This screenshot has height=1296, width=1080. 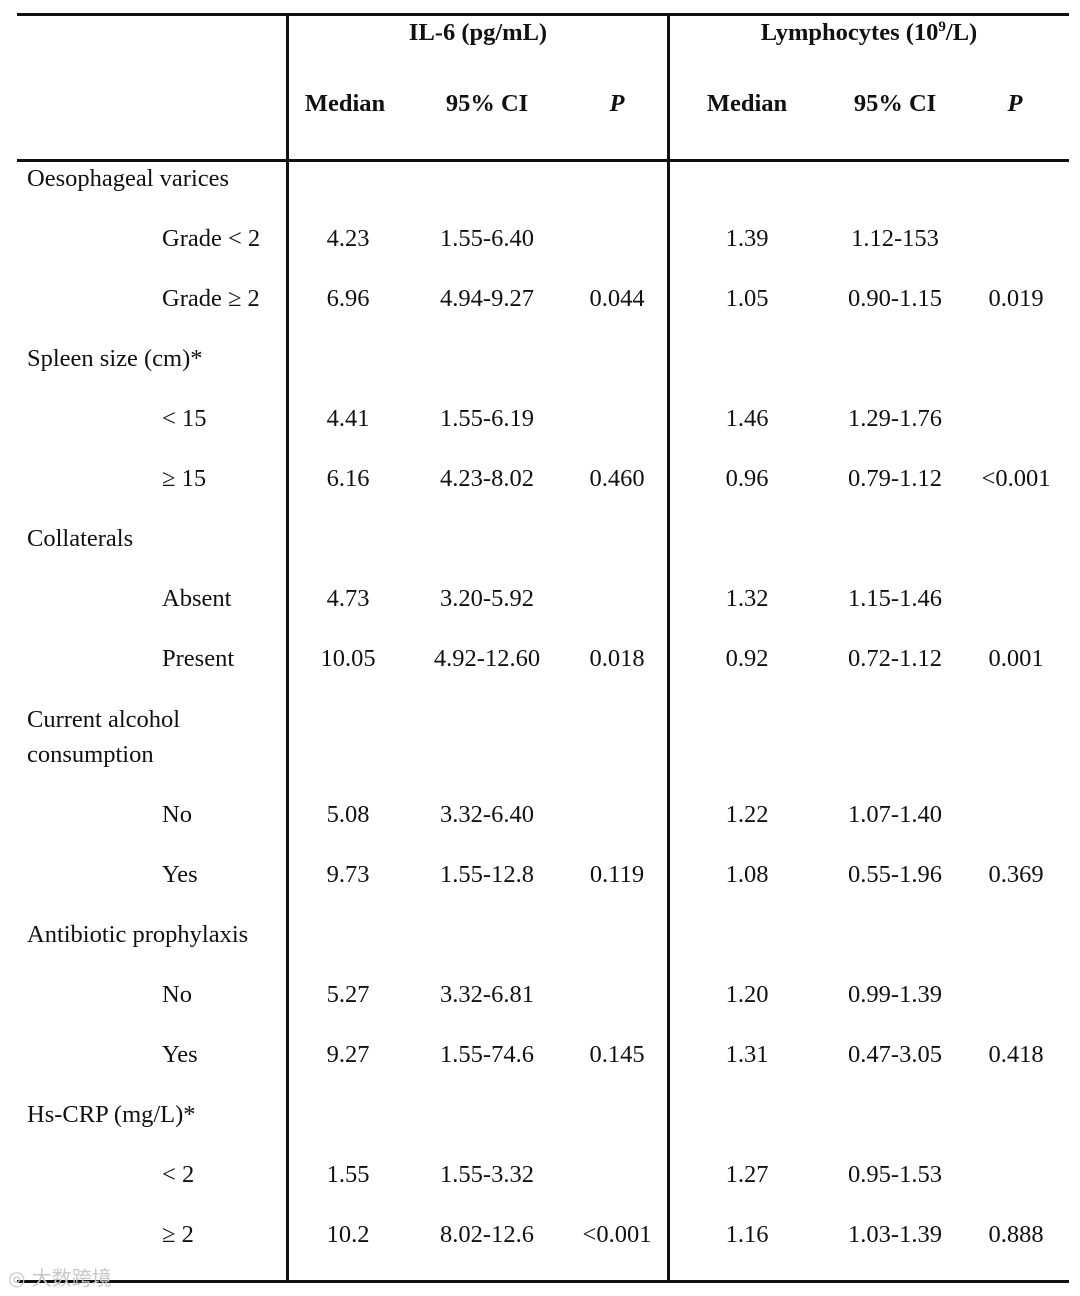 I want to click on row-label: consumption, so click(x=90, y=754).